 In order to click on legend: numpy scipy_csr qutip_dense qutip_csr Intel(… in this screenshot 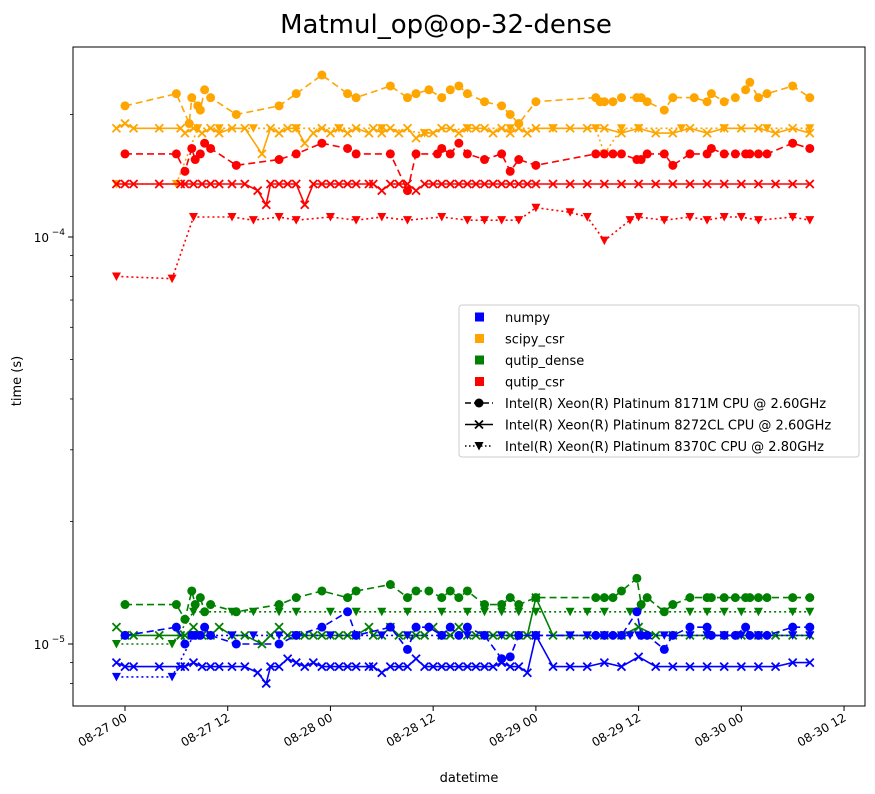, I will do `click(659, 381)`.